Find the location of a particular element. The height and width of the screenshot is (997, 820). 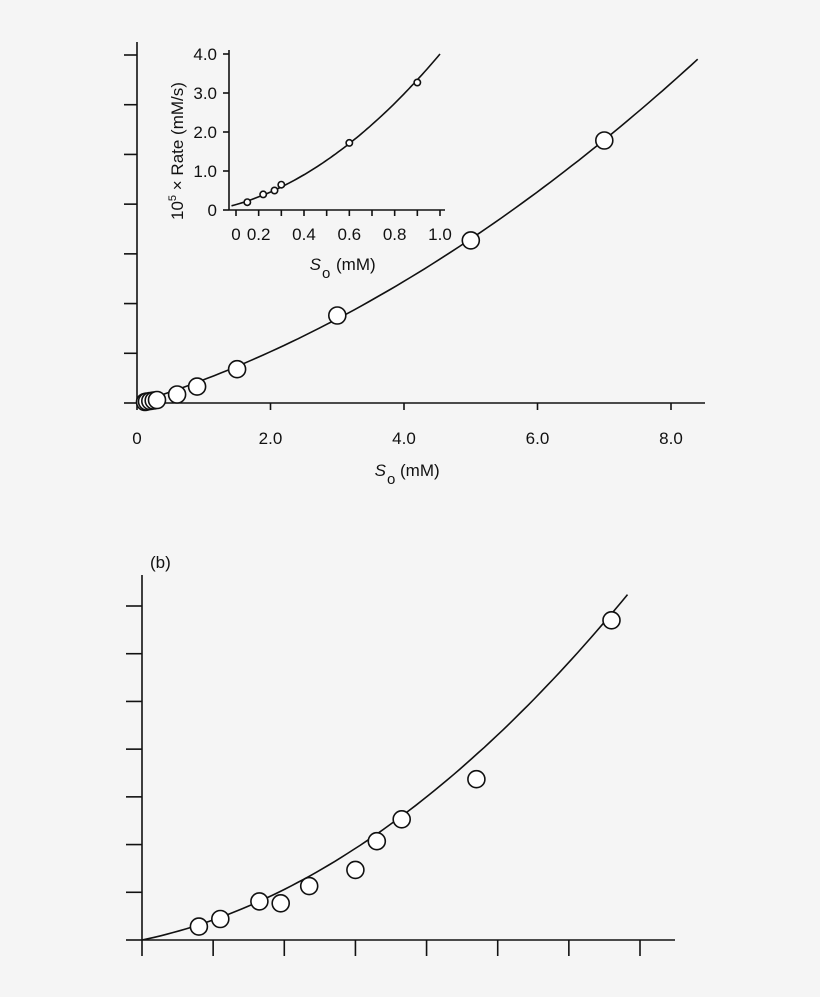

panel-a-x-ticks: 0 2.0 4.0 6.0 8.0 is located at coordinates (407, 425).